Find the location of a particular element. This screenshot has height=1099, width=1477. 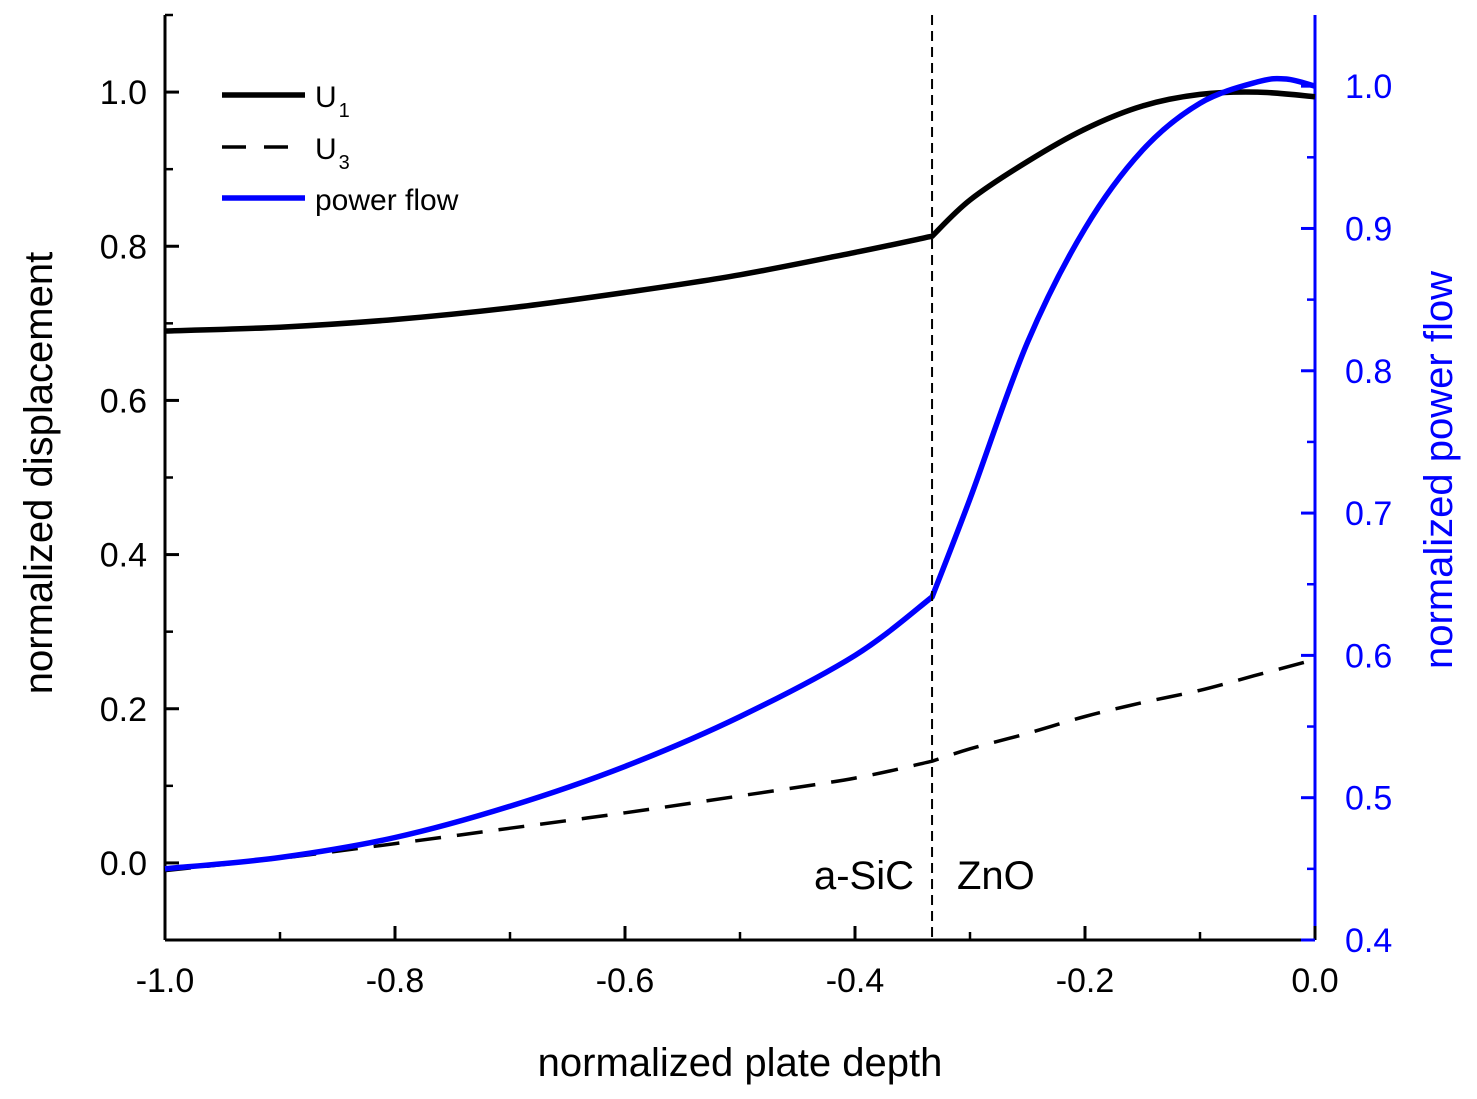

x-tick-label: -0.6 is located at coordinates (625, 981).